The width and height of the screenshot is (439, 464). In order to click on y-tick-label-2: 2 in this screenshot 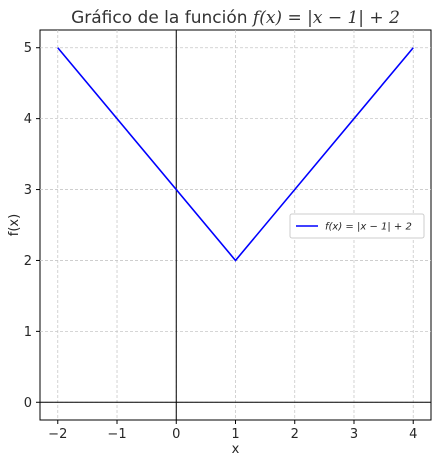, I will do `click(28, 261)`.